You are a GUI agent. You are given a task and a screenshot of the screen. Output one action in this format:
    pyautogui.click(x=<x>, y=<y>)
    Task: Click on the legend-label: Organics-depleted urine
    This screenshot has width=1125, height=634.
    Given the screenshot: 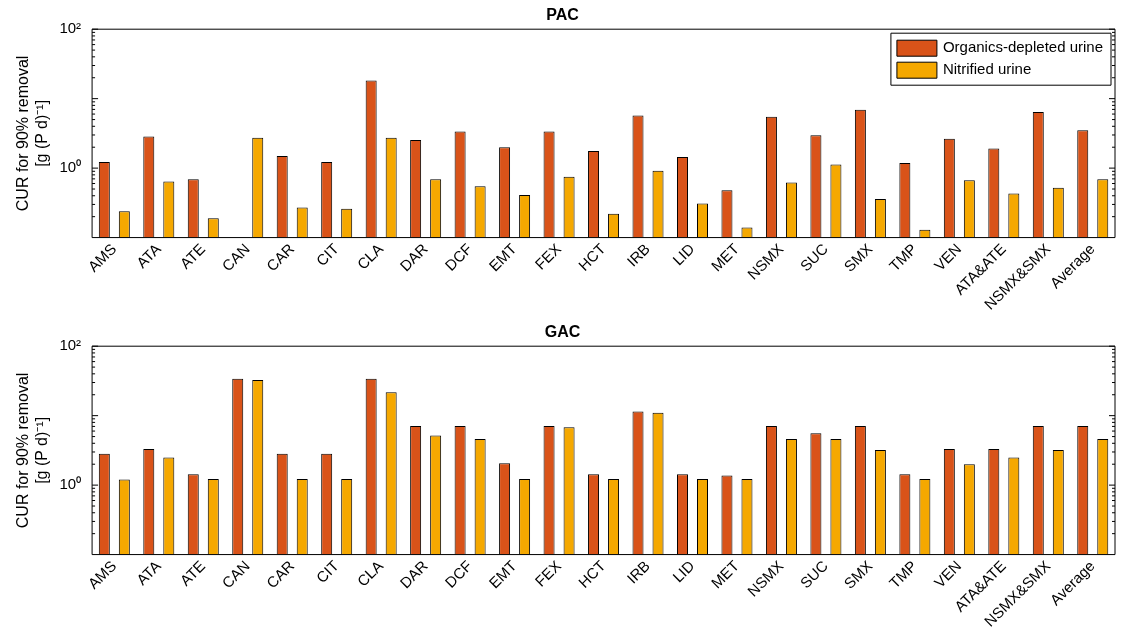 What is the action you would take?
    pyautogui.click(x=1022, y=47)
    